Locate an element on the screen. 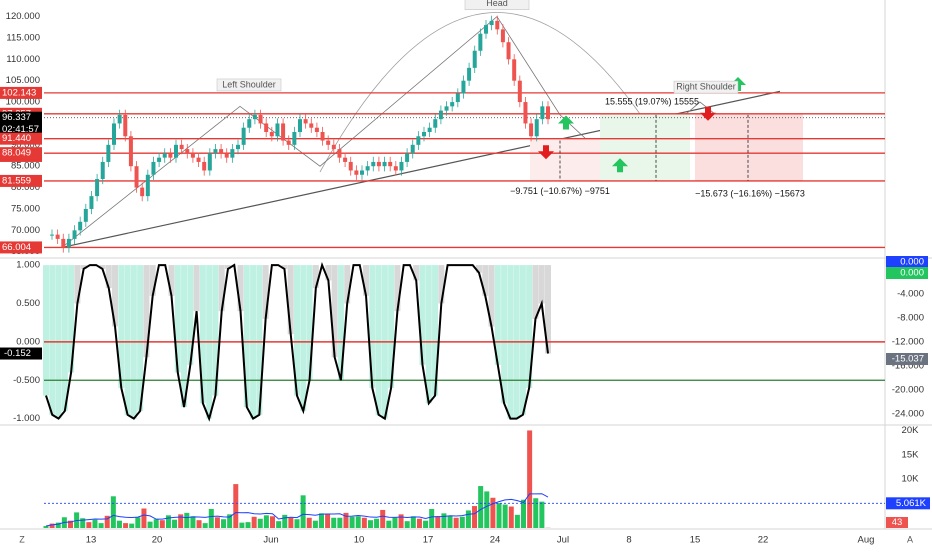 This screenshot has width=932, height=555. price-label: 81.559 is located at coordinates (16, 180).